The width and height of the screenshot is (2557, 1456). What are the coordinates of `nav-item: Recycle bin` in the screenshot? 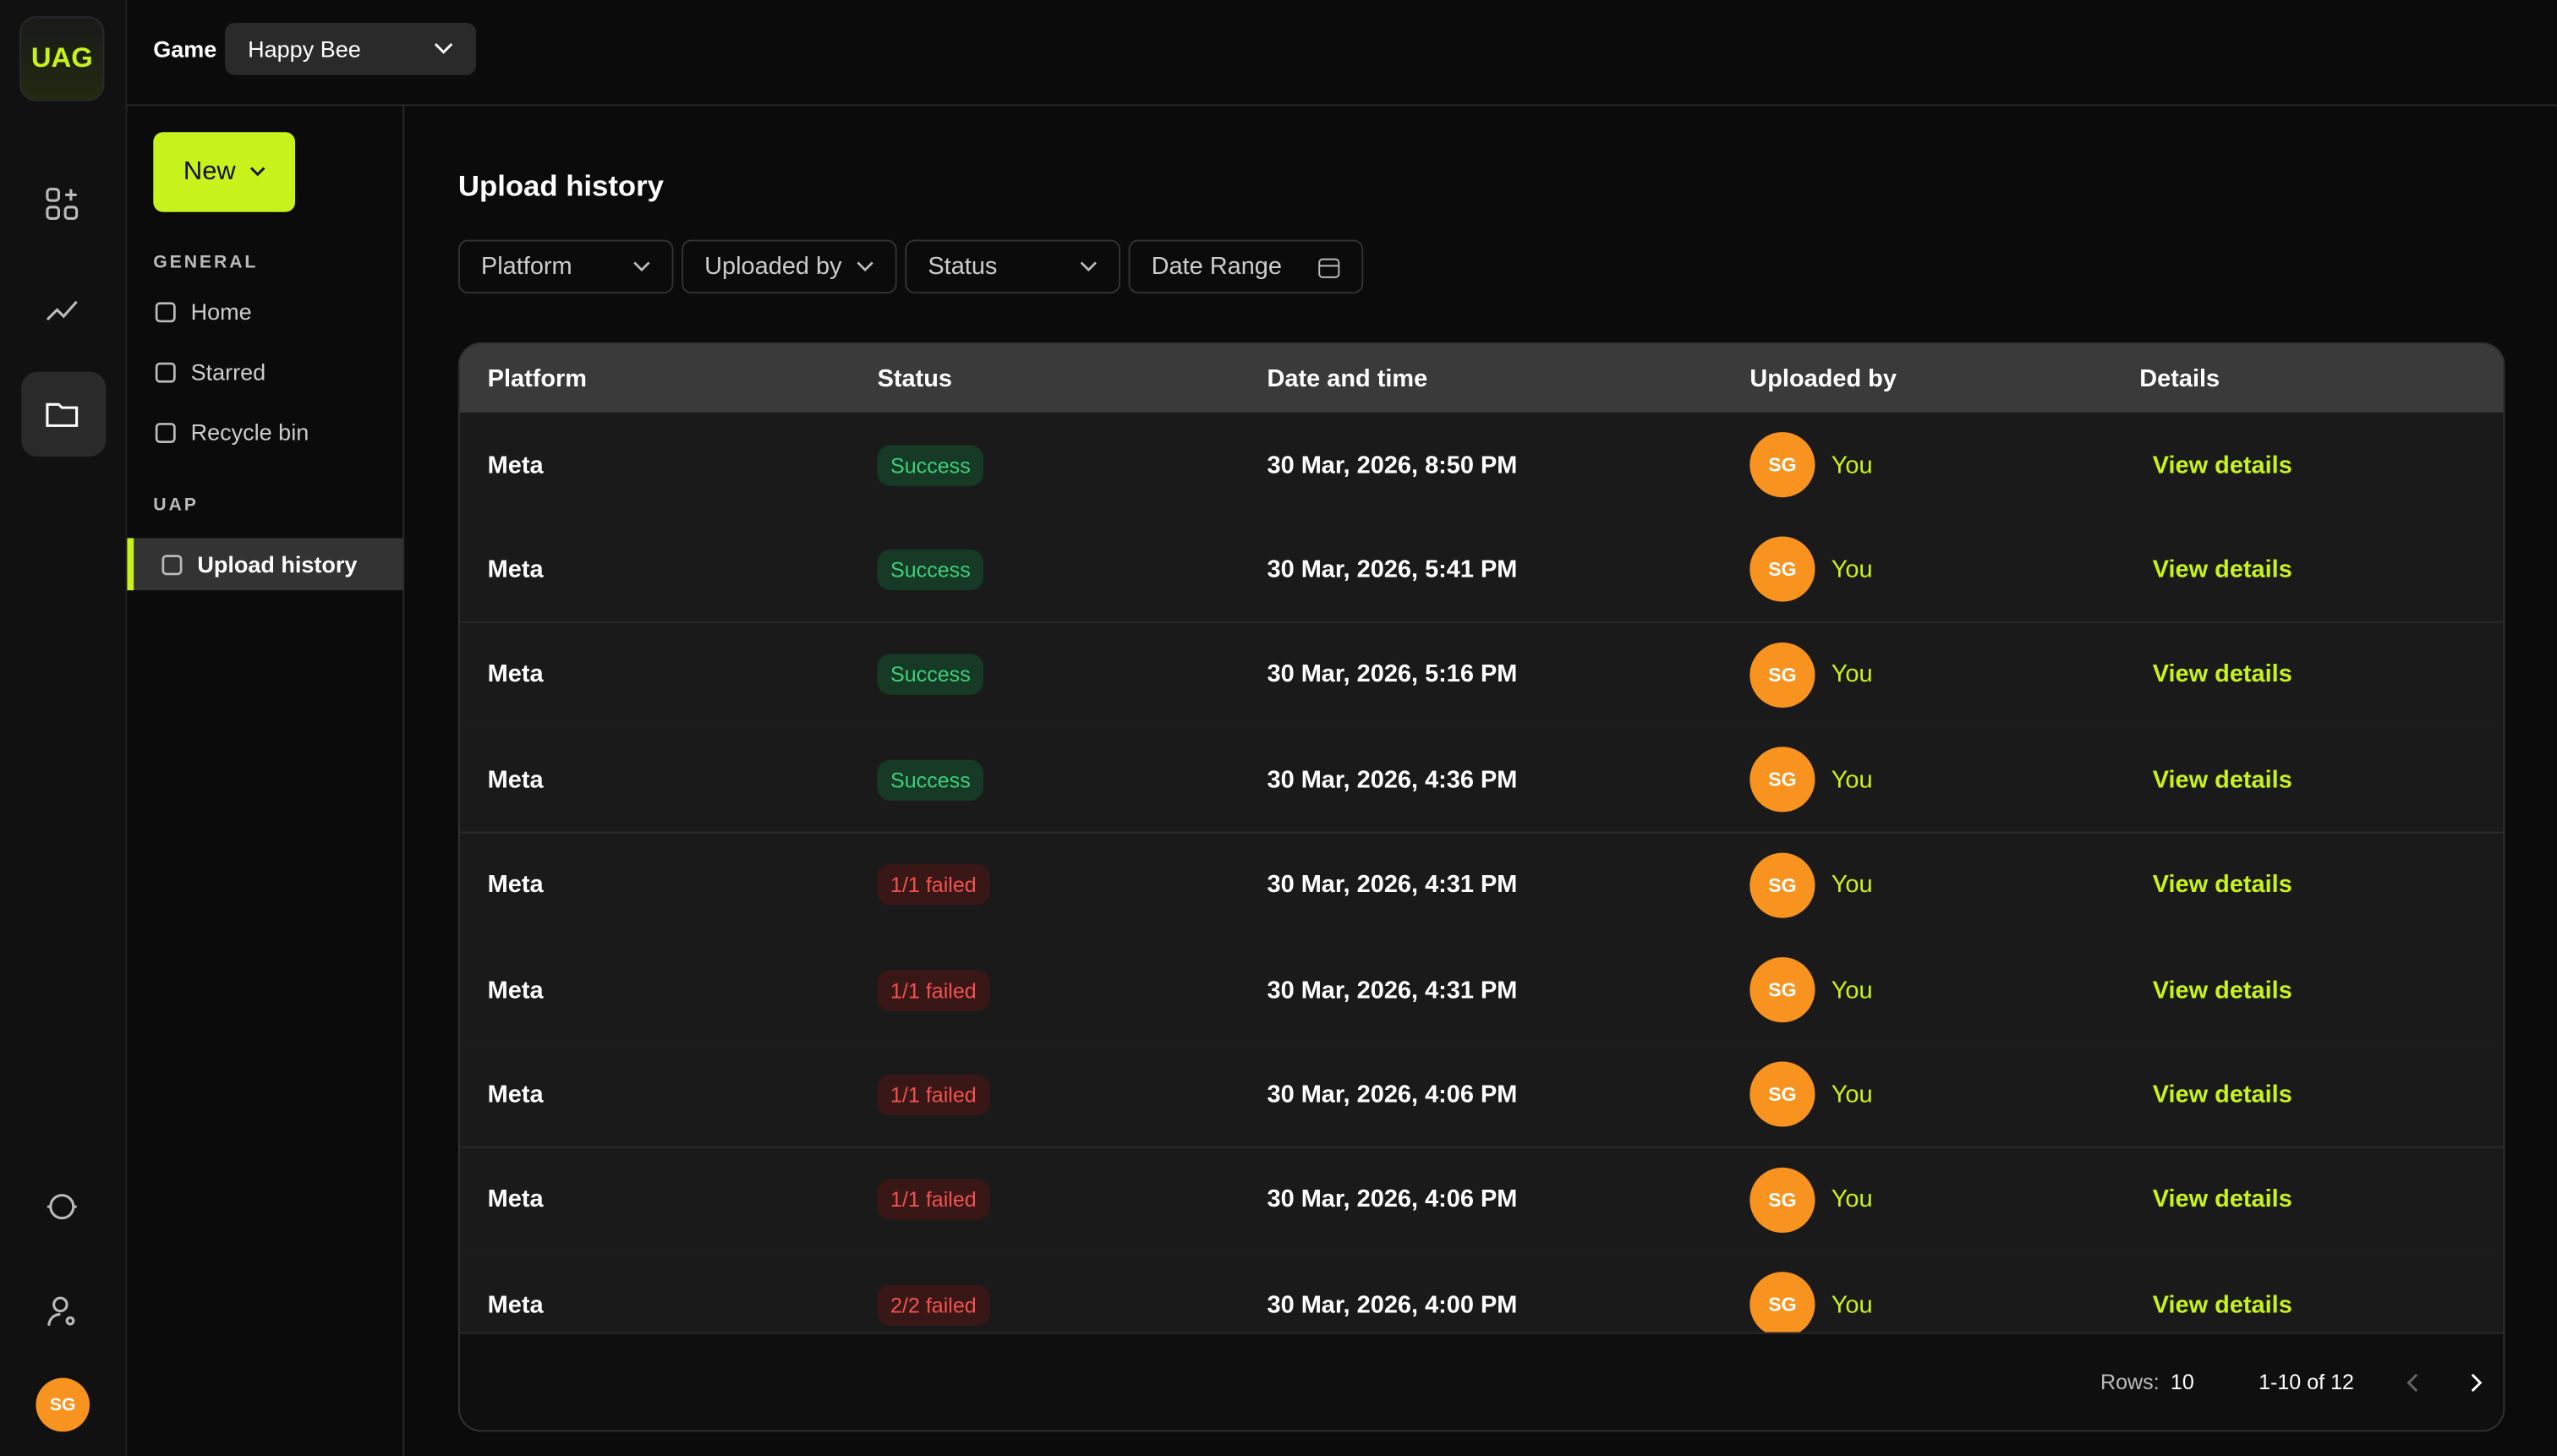 It's located at (231, 433).